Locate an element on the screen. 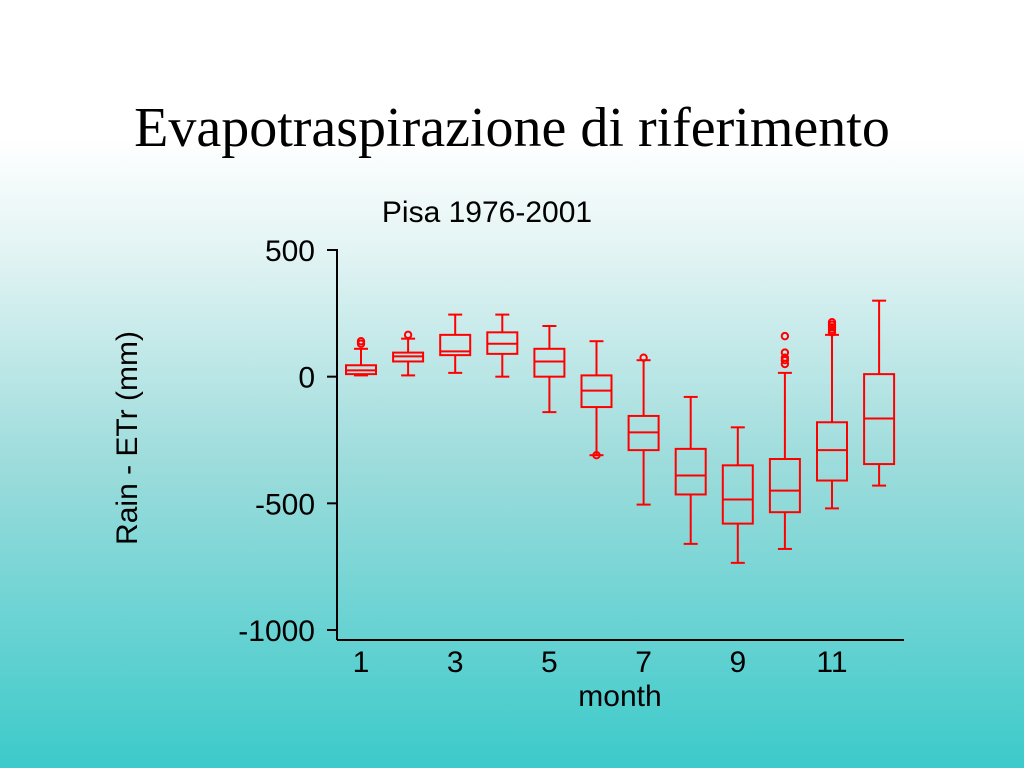 The image size is (1024, 768). y-tick-group: 500 0 -500 -1000 is located at coordinates (287, 441).